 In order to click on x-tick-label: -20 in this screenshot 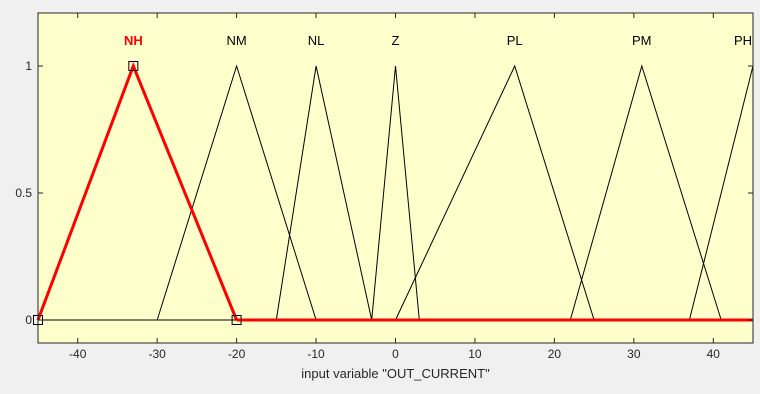, I will do `click(237, 354)`.